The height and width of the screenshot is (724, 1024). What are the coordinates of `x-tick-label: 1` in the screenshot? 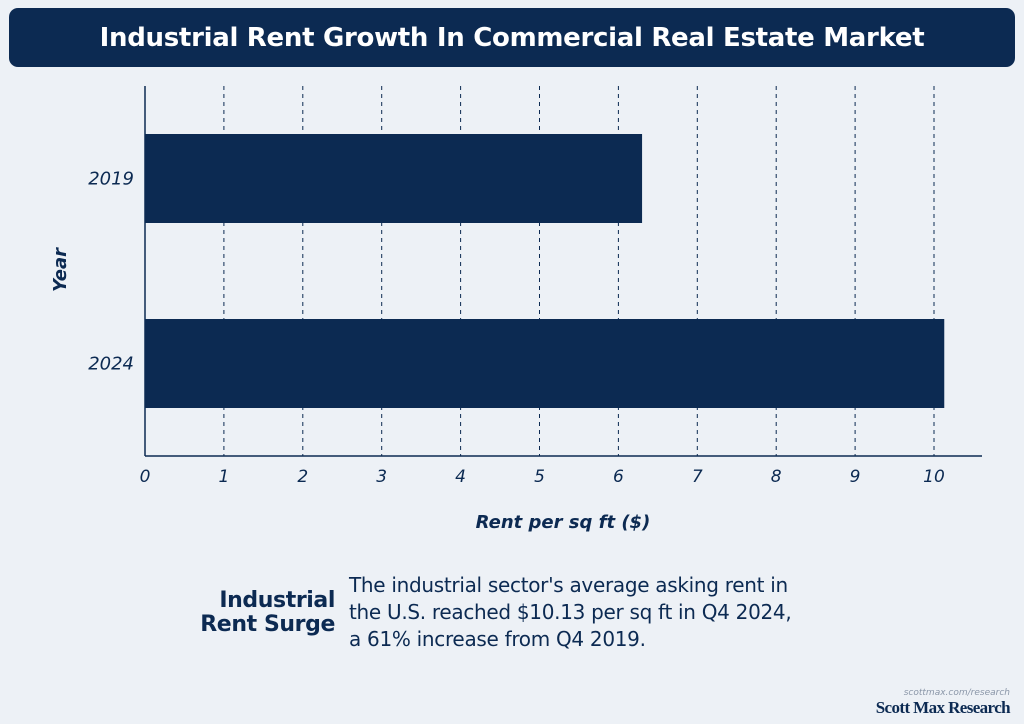 It's located at (223, 477).